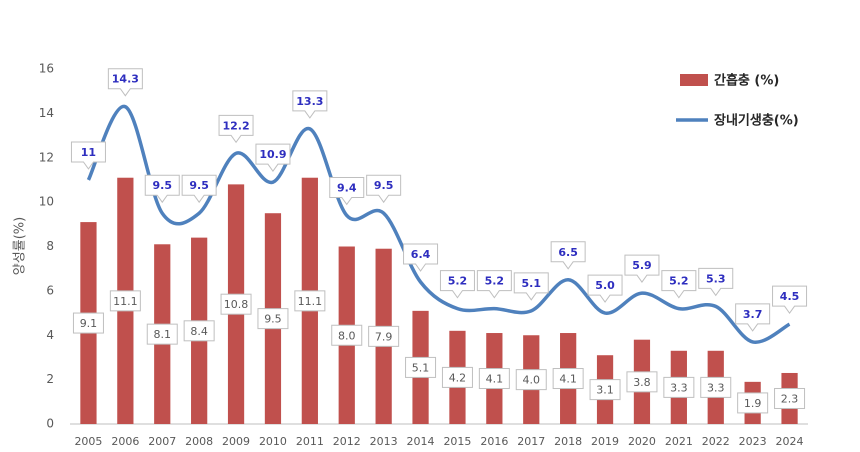 The width and height of the screenshot is (860, 452). I want to click on bar-value-label: 3.1, so click(605, 390).